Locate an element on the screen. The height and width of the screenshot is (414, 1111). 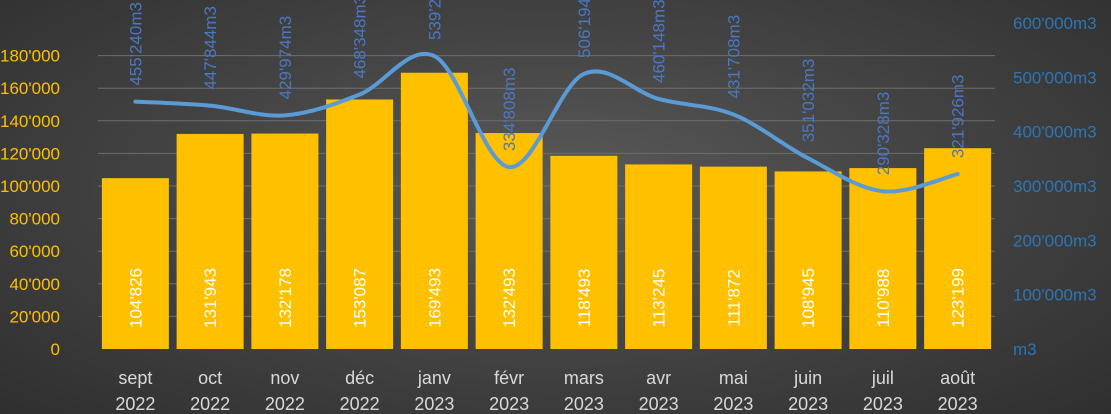
bar-value-label: 108'945 is located at coordinates (808, 298).